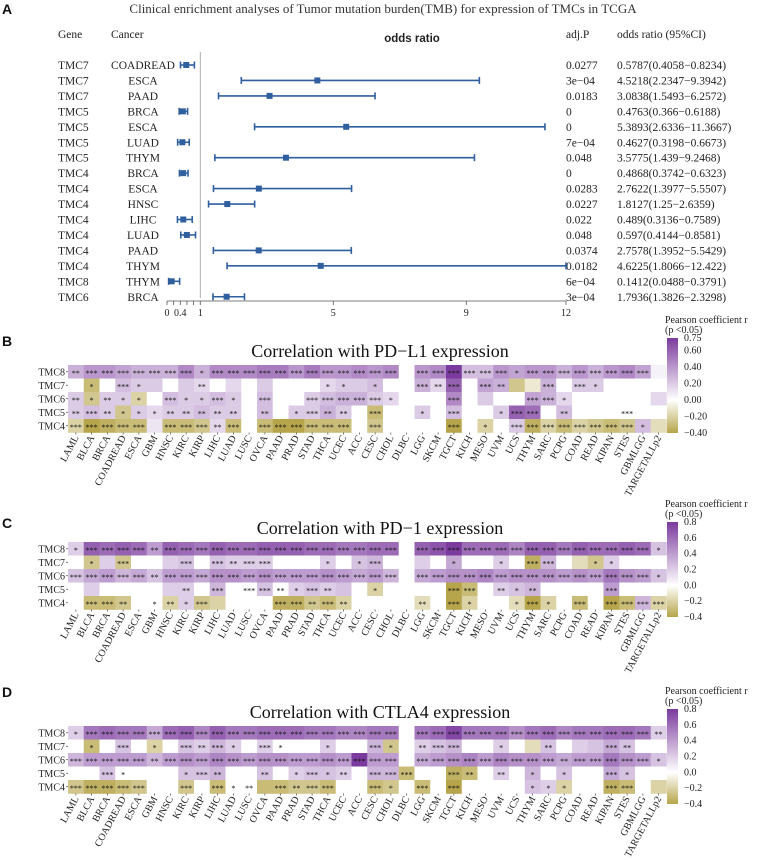  What do you see at coordinates (580, 282) in the screenshot?
I see `row-adjp: 6e−04` at bounding box center [580, 282].